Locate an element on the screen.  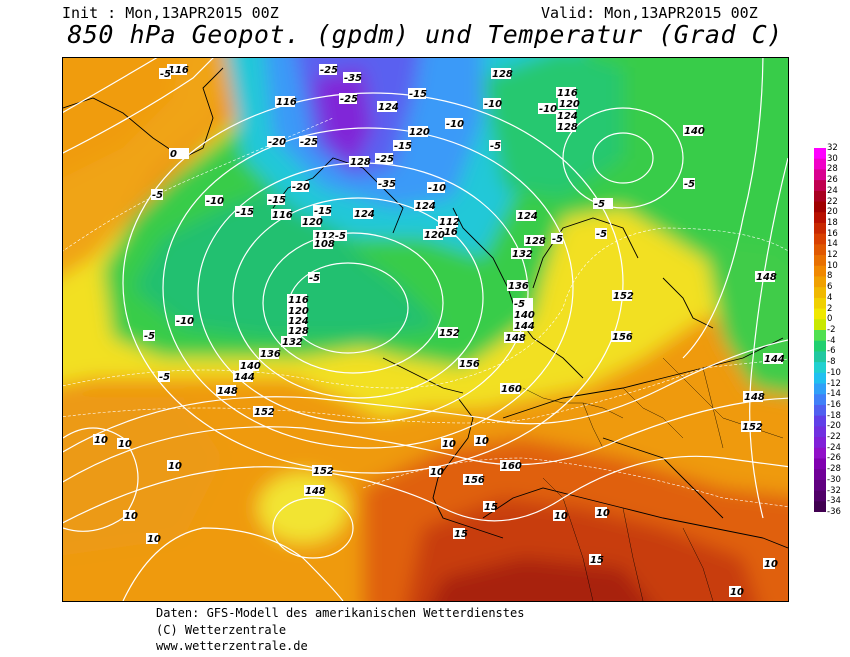
legend-tick: 8 is located at coordinates (830, 276).